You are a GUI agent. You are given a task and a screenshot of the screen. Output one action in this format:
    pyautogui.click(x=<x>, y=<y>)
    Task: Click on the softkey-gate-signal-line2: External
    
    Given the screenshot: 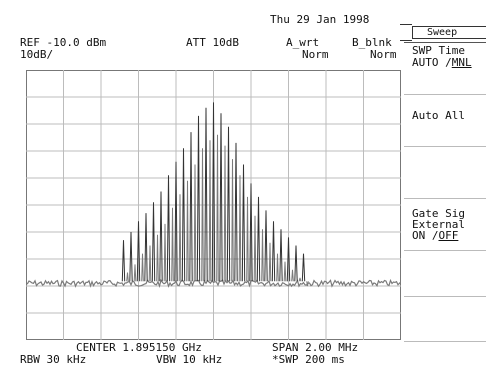 What is the action you would take?
    pyautogui.click(x=438, y=224)
    